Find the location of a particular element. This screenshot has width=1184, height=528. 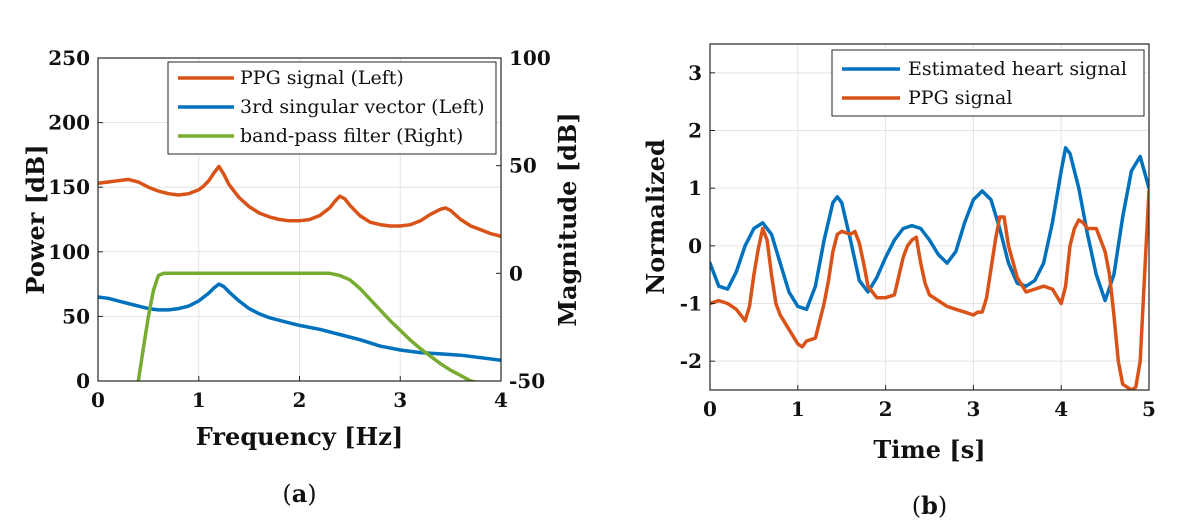

panel-b-x-axis-label: Time [s] is located at coordinates (929, 449).